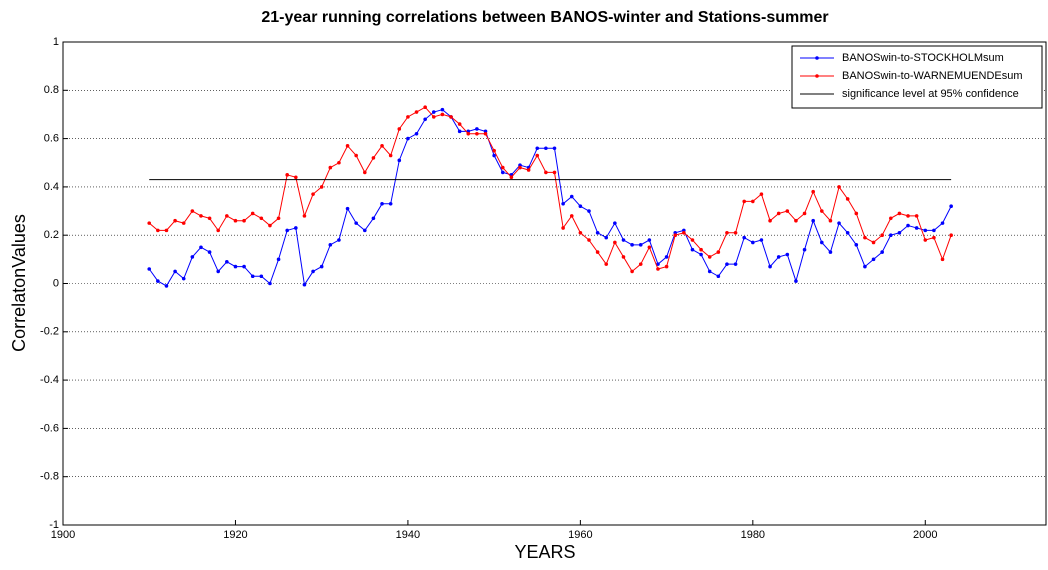 This screenshot has height=570, width=1048. Describe the element at coordinates (817, 58) in the screenshot. I see `legend-marker` at that location.